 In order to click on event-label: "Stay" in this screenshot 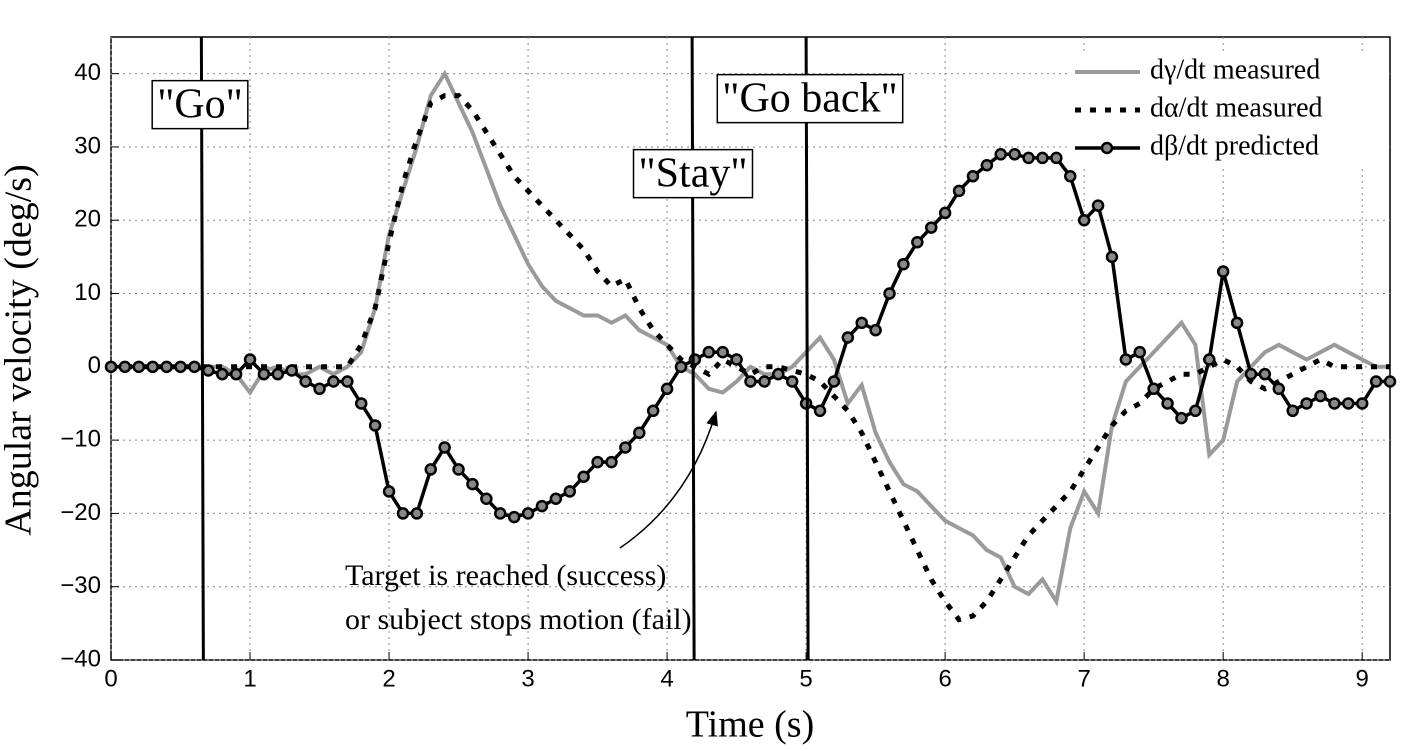, I will do `click(693, 174)`.